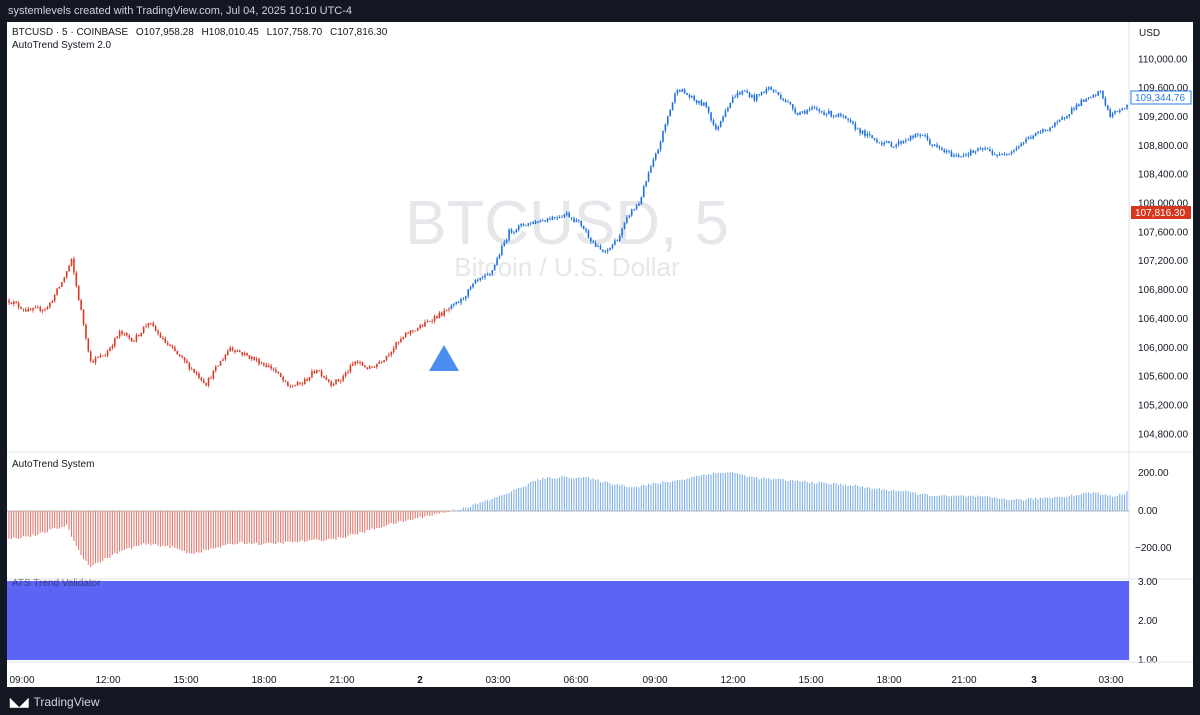 This screenshot has width=1200, height=715. I want to click on price-tick-label: 106,000.00, so click(1163, 348).